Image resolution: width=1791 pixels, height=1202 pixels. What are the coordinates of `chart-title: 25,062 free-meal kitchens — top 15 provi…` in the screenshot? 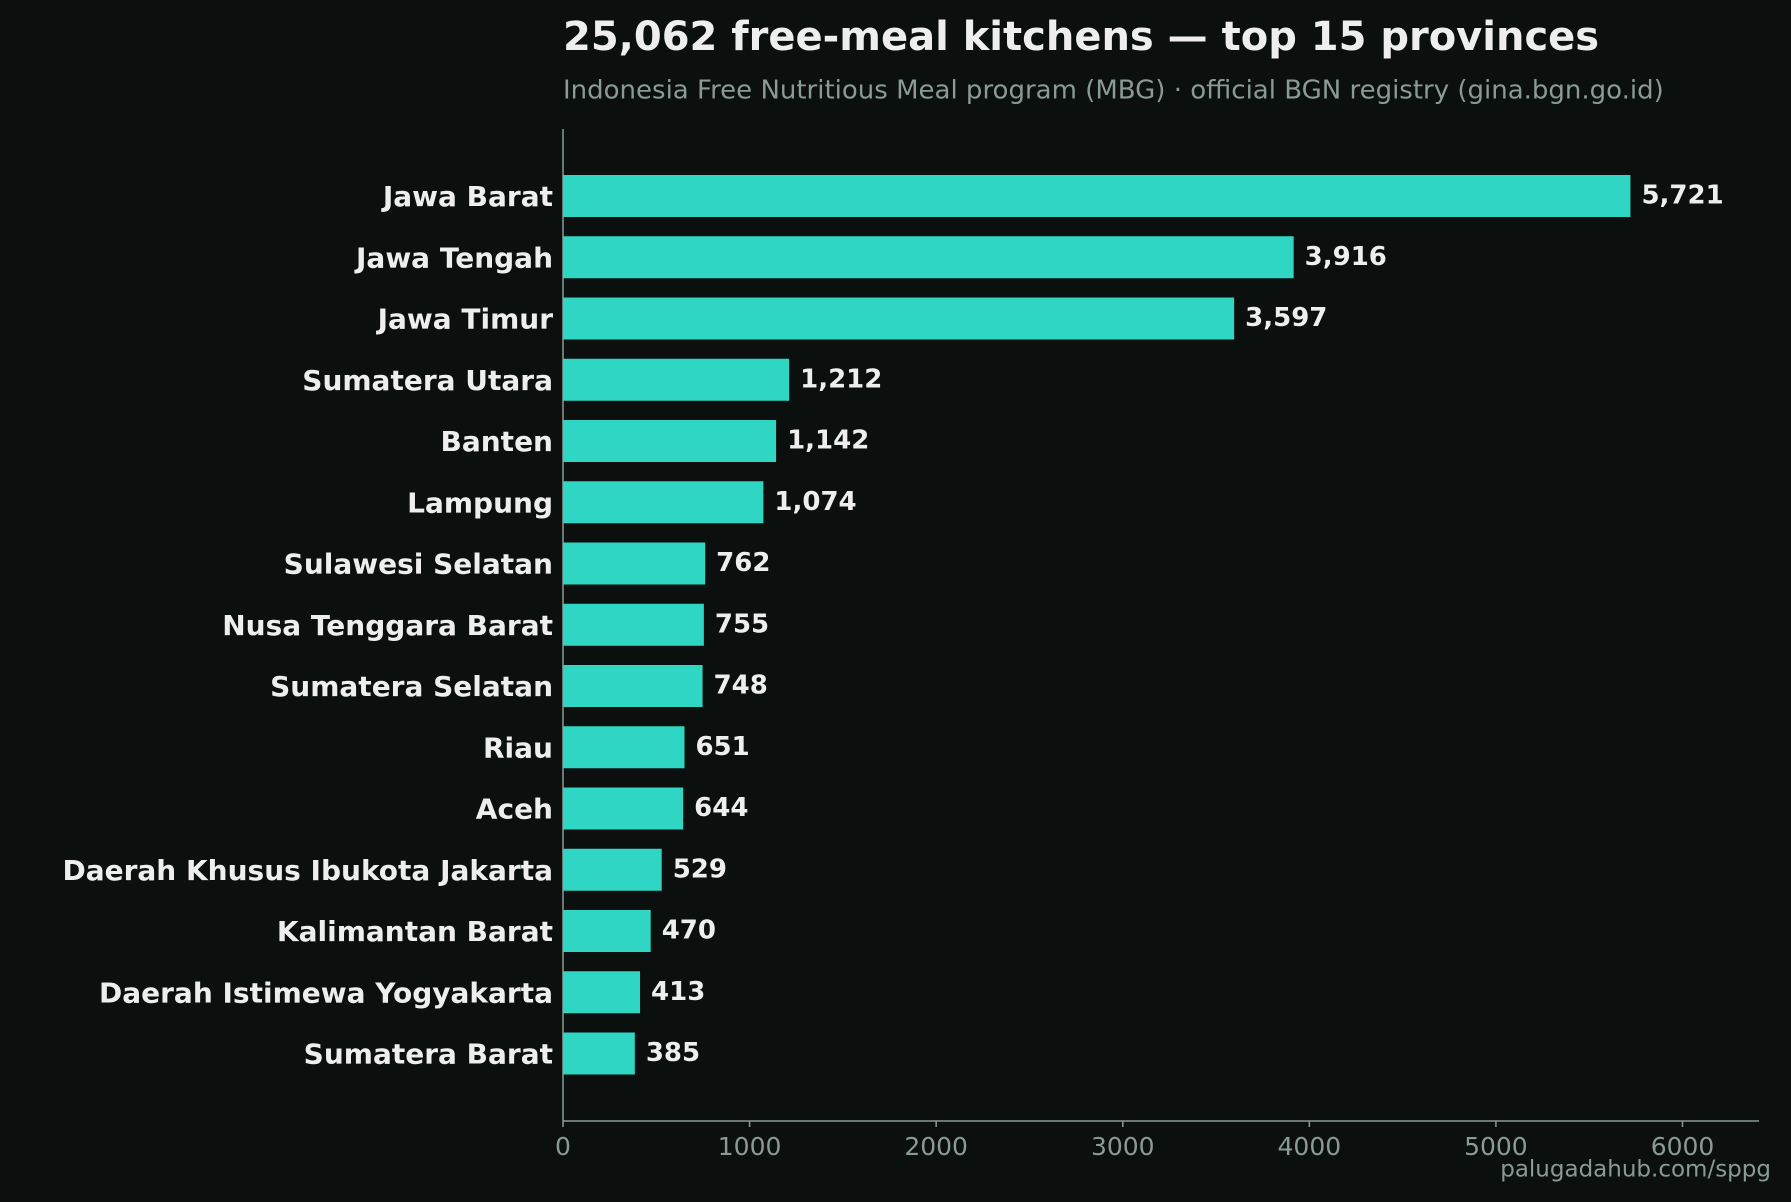 It's located at (1081, 37).